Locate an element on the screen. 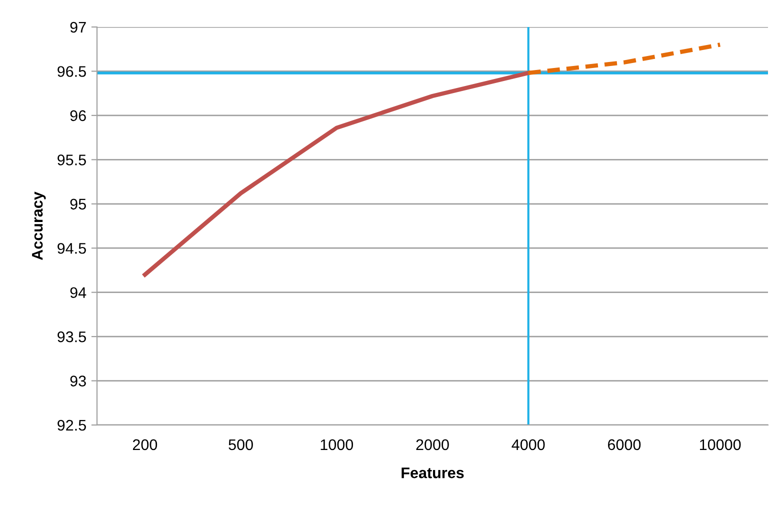 This screenshot has width=773, height=513. x-axis-title: Features is located at coordinates (433, 473).